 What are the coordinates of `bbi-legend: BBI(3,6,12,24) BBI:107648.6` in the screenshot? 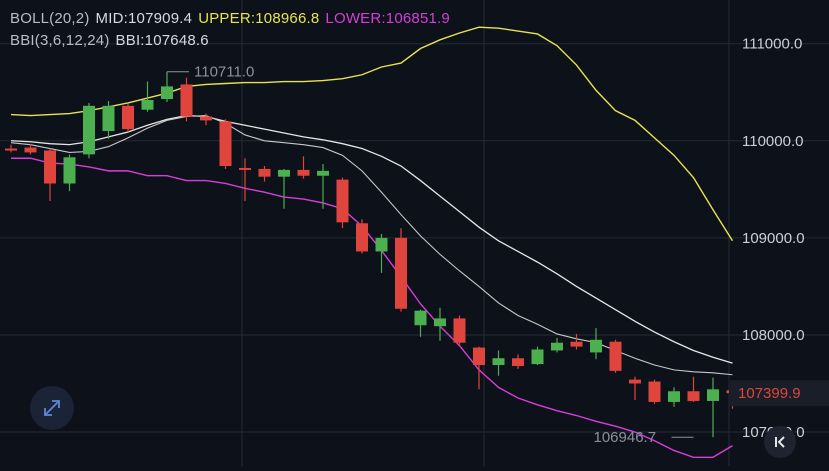 It's located at (112, 40).